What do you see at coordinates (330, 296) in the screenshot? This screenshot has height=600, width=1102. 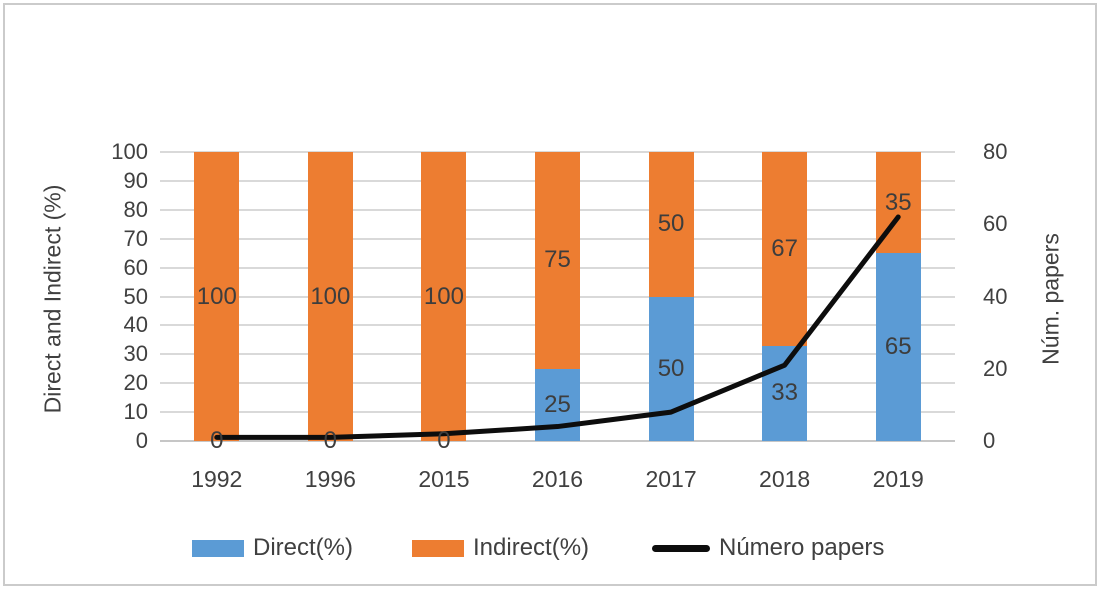 I see `label-indirect-1996: 100` at bounding box center [330, 296].